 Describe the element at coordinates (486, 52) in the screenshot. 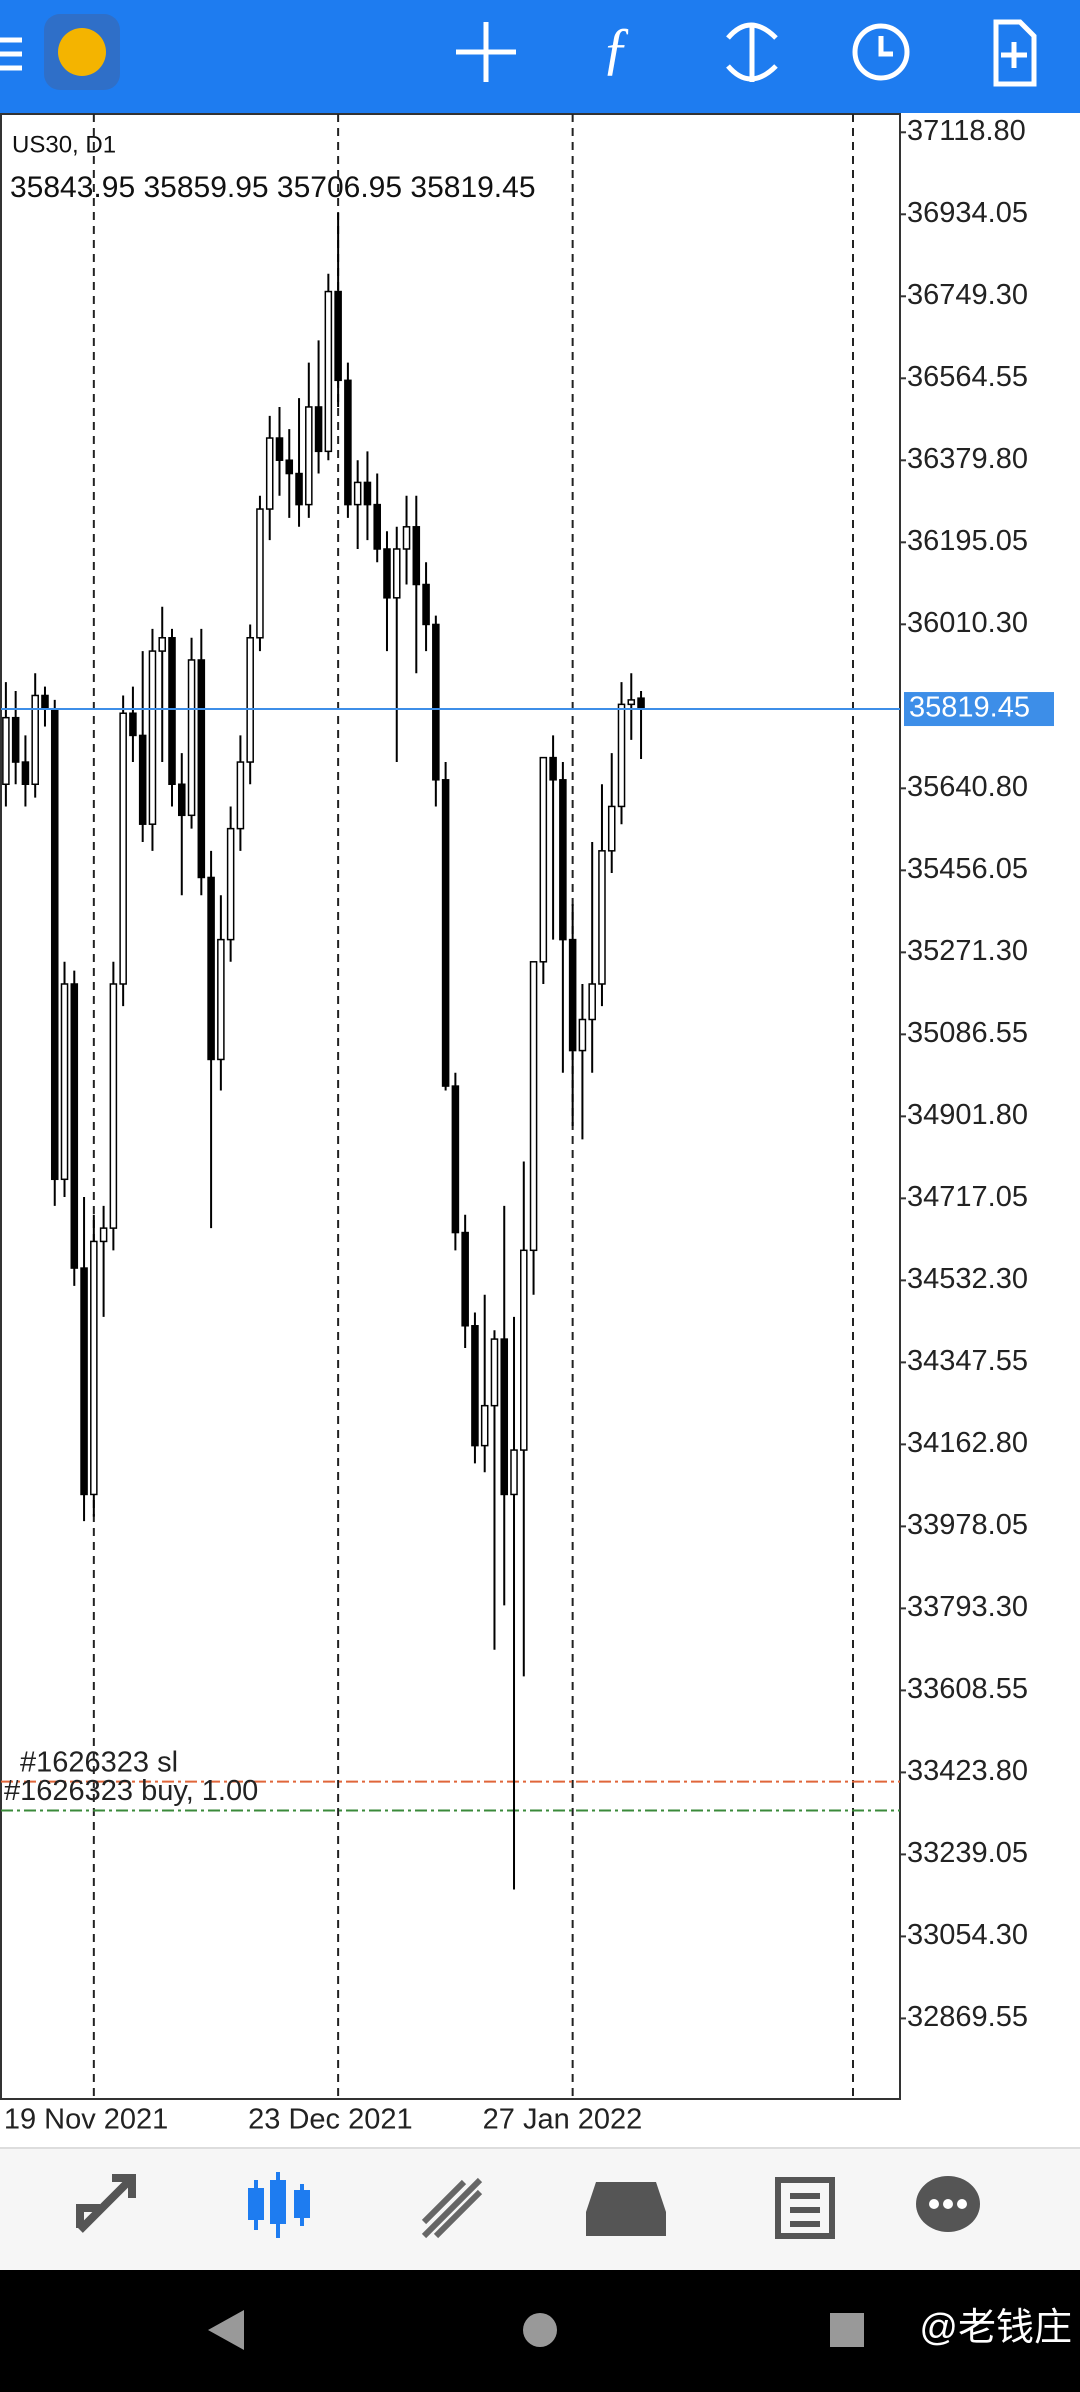

I see `crosshair-button` at that location.